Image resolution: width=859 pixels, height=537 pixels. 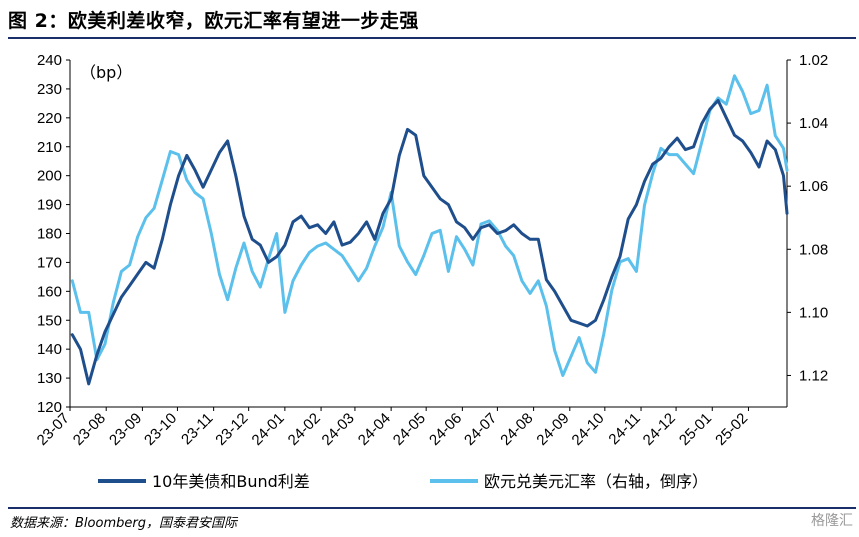 I want to click on left-tick-label: 130, so click(x=49, y=378).